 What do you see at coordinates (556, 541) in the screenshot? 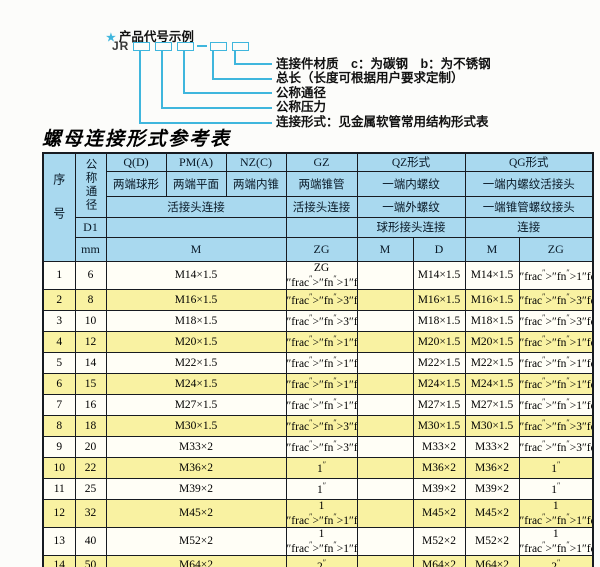
I see `table-cell: 1 ″frac″>″fn″>1″fd″>2″` at bounding box center [556, 541].